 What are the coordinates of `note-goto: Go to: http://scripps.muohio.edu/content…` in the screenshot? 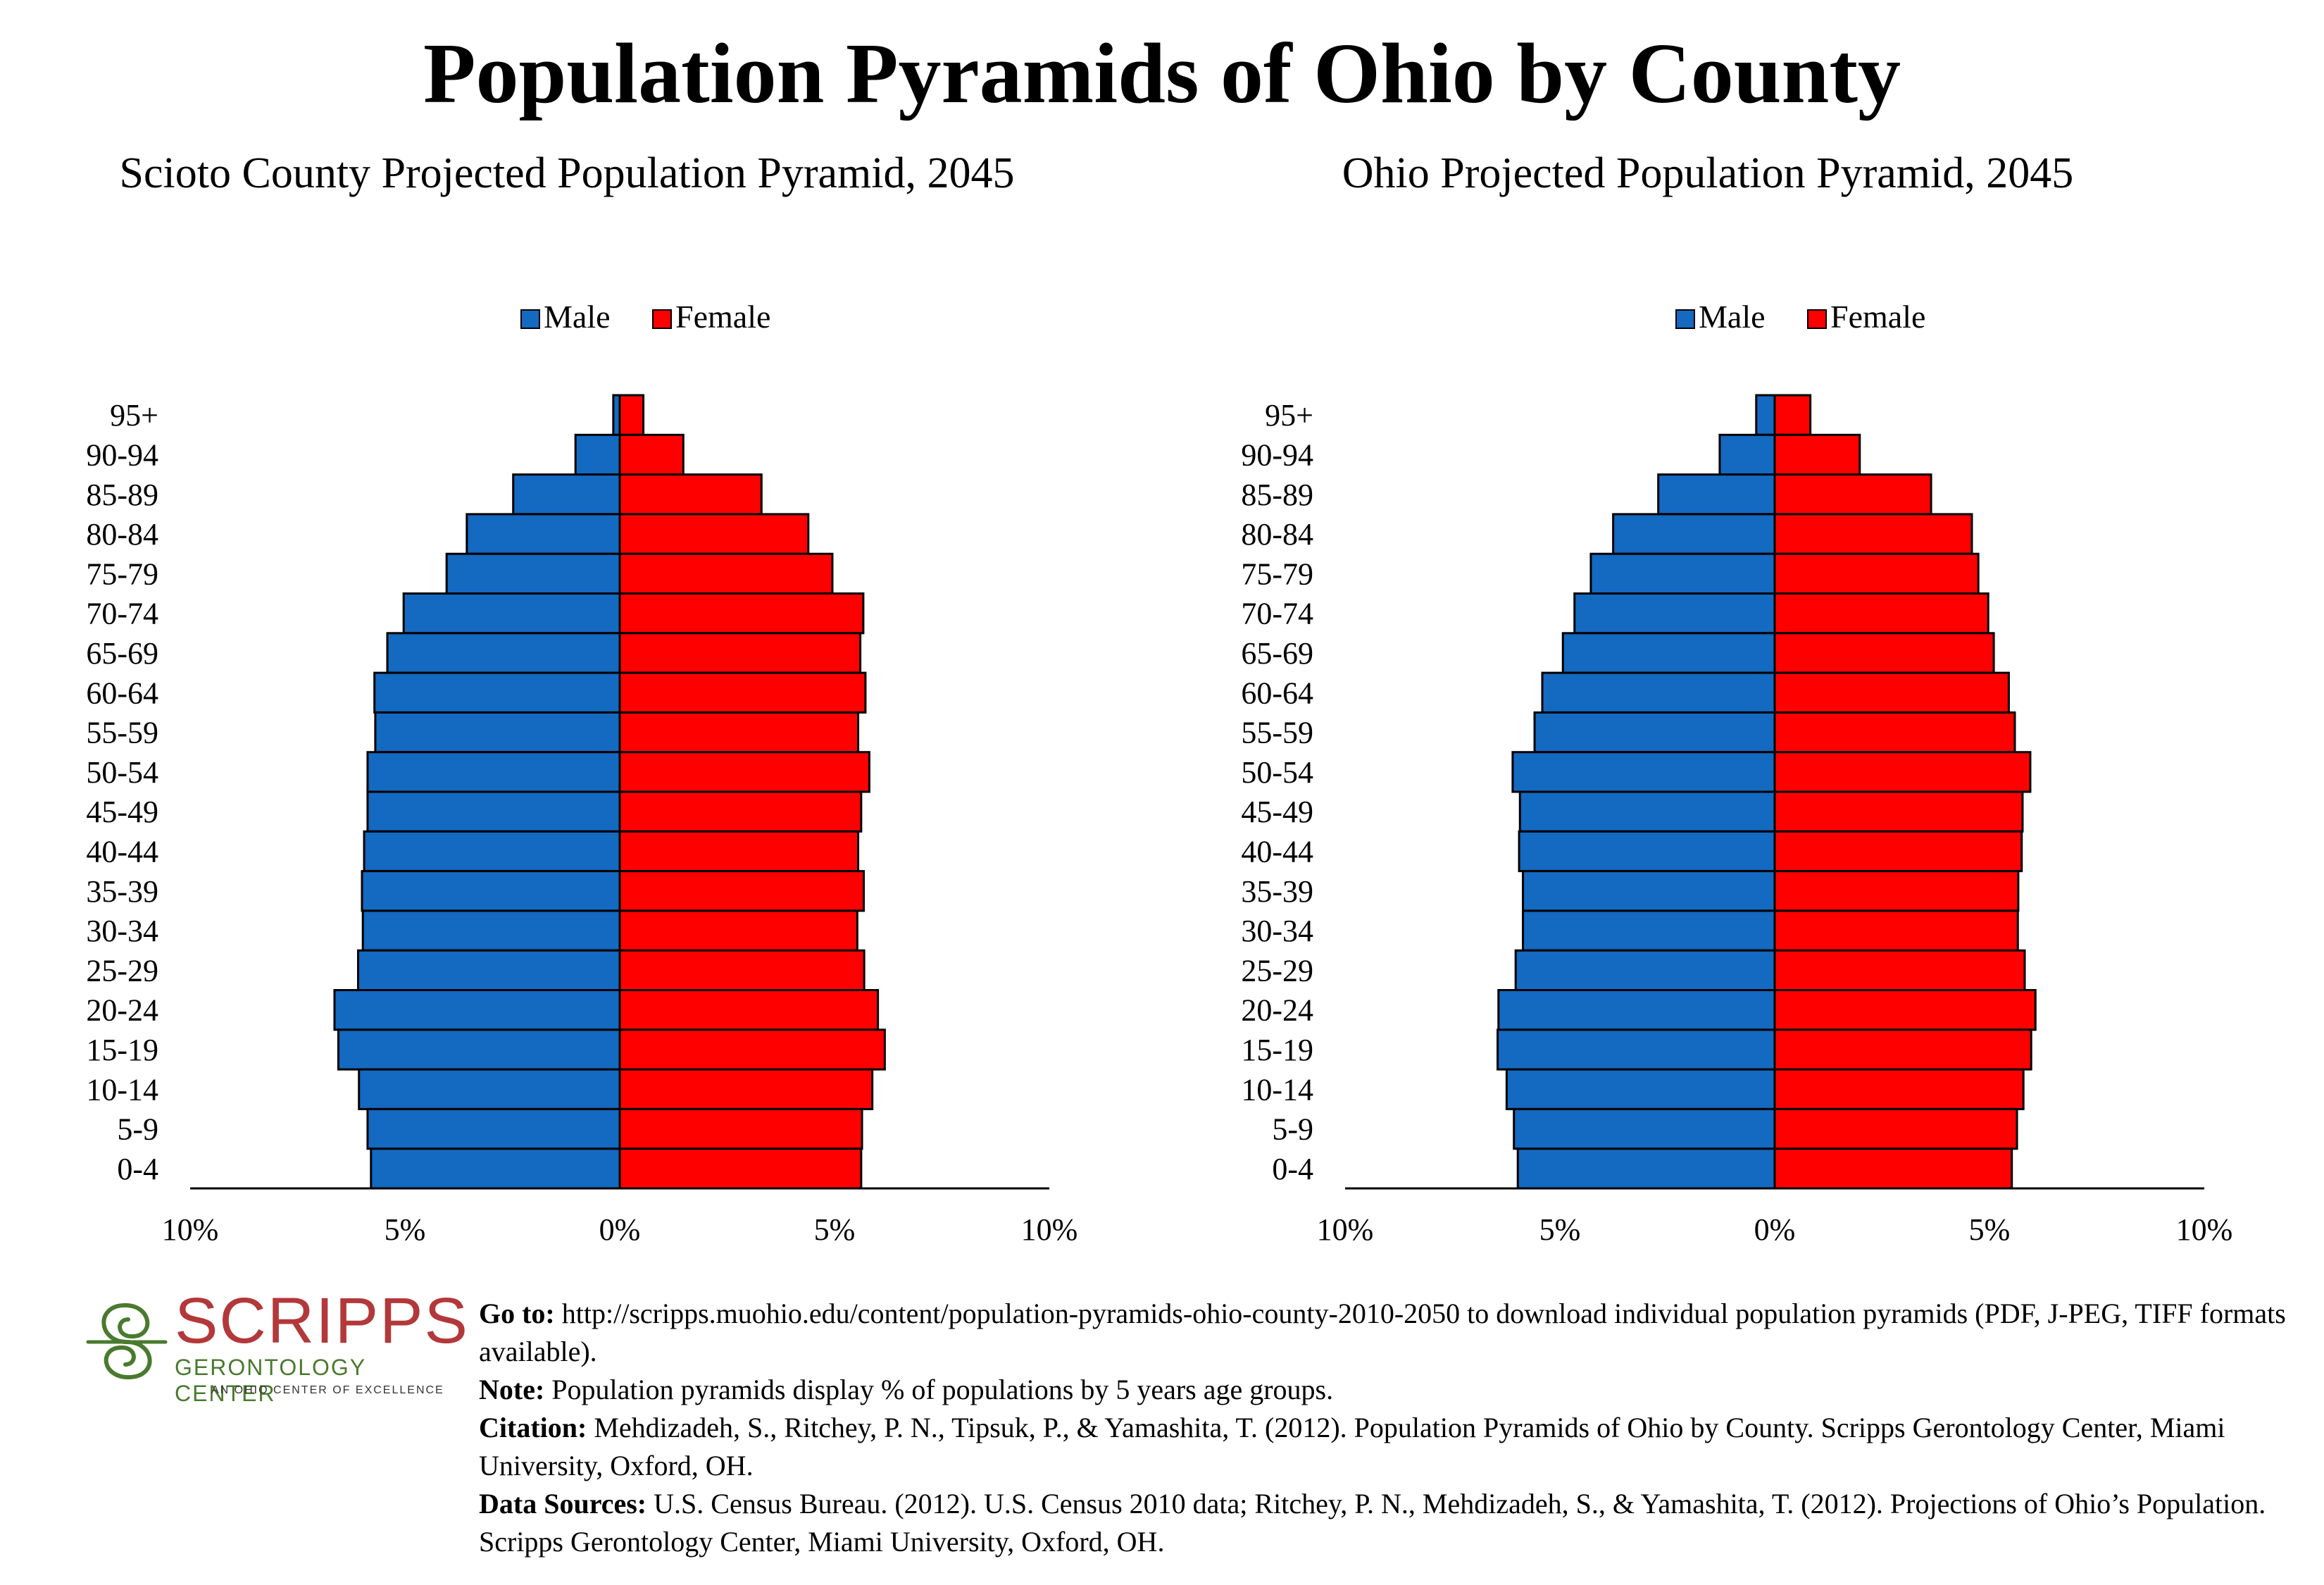 It's located at (1394, 1333).